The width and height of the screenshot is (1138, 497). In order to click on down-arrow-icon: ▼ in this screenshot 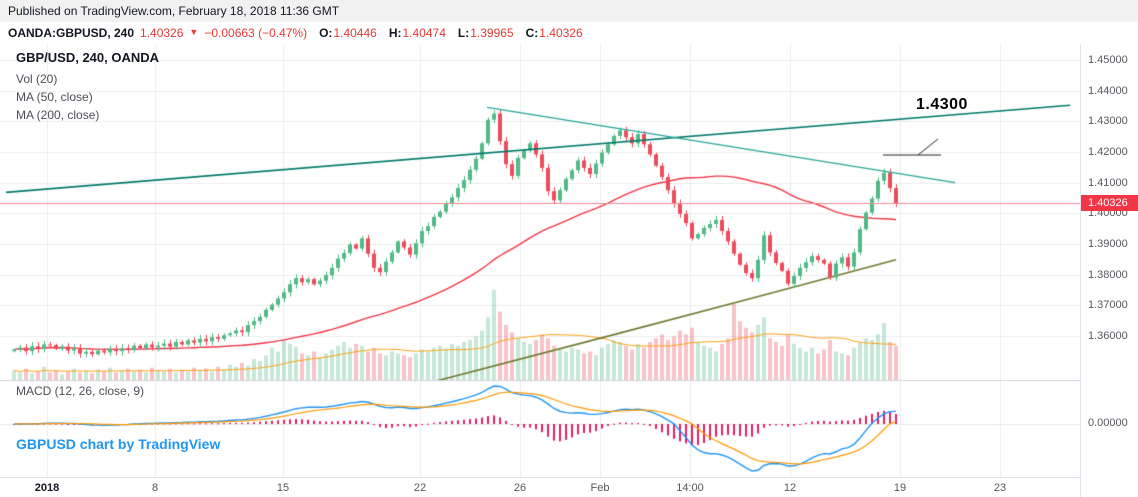, I will do `click(194, 32)`.